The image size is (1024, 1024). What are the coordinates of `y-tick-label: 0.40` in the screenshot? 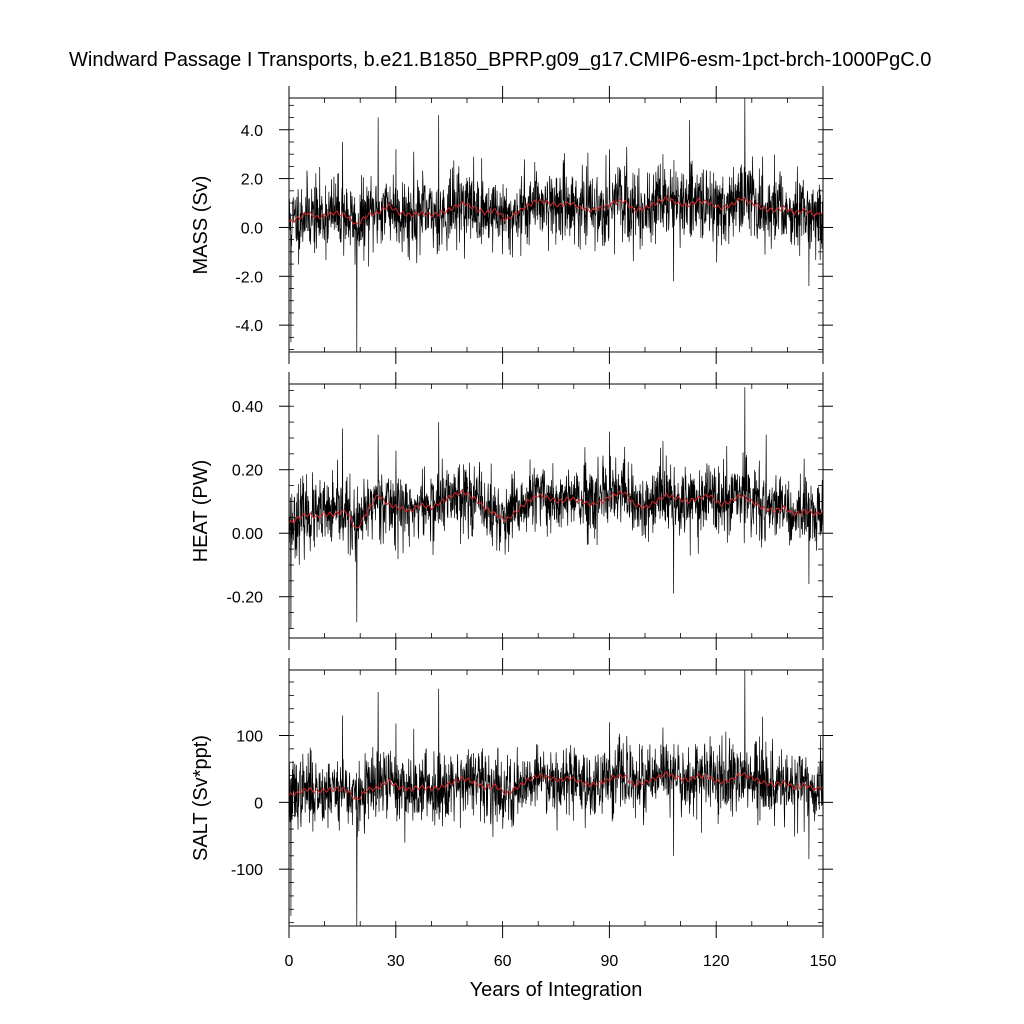 It's located at (247, 407).